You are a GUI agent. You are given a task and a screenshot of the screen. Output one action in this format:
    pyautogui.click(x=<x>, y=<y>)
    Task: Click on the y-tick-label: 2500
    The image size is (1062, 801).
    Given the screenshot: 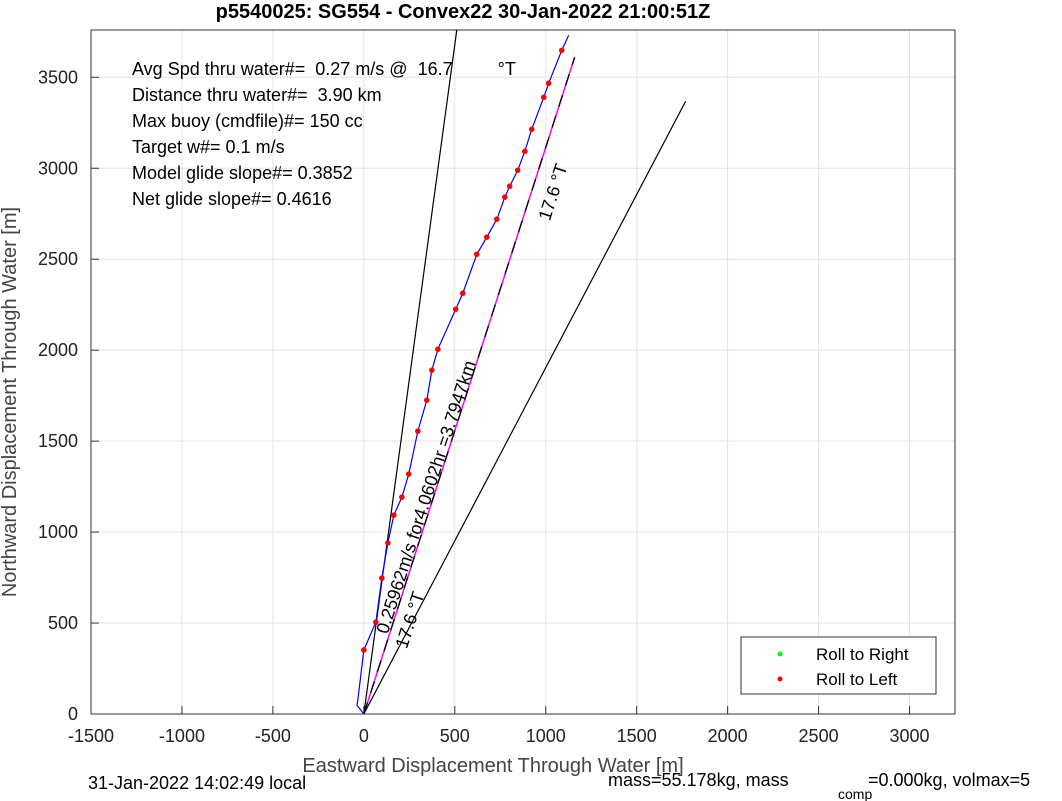 What is the action you would take?
    pyautogui.click(x=58, y=259)
    